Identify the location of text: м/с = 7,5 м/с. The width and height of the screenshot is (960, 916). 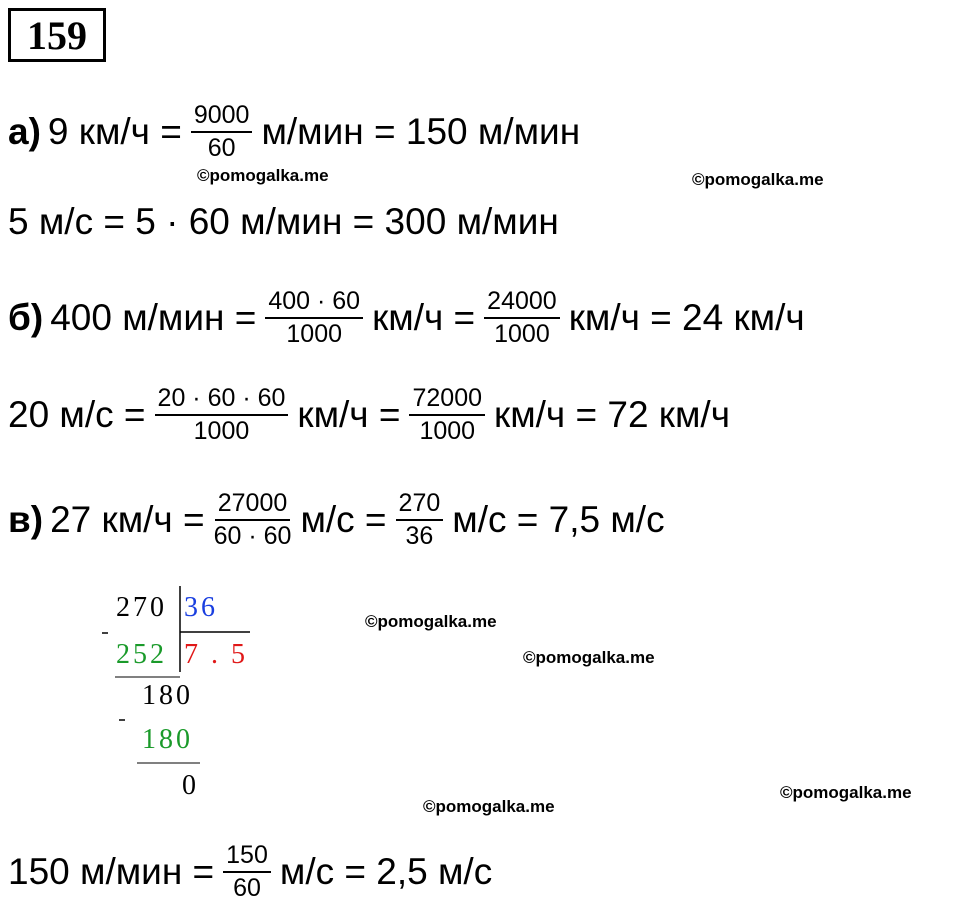
(558, 519).